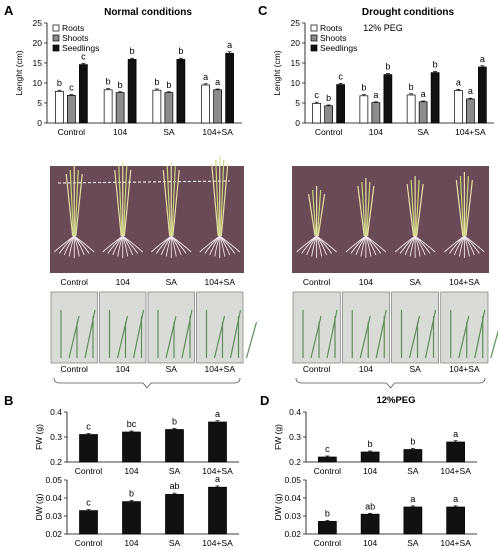  Describe the element at coordinates (144, 182) in the screenshot. I see `reference-line` at that location.